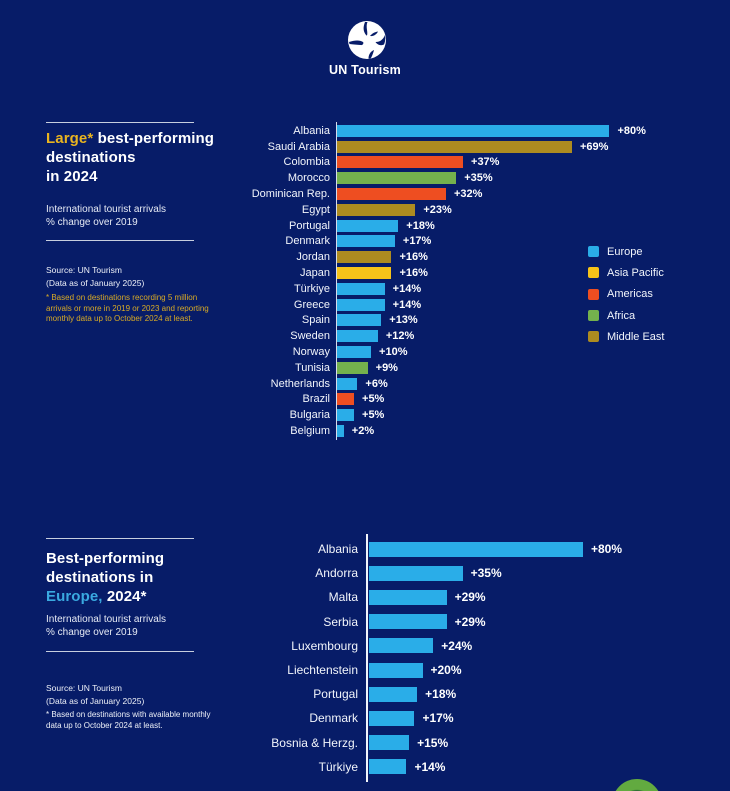 Image resolution: width=730 pixels, height=791 pixels. I want to click on chart-row: Bulgaria +5%, so click(398, 415).